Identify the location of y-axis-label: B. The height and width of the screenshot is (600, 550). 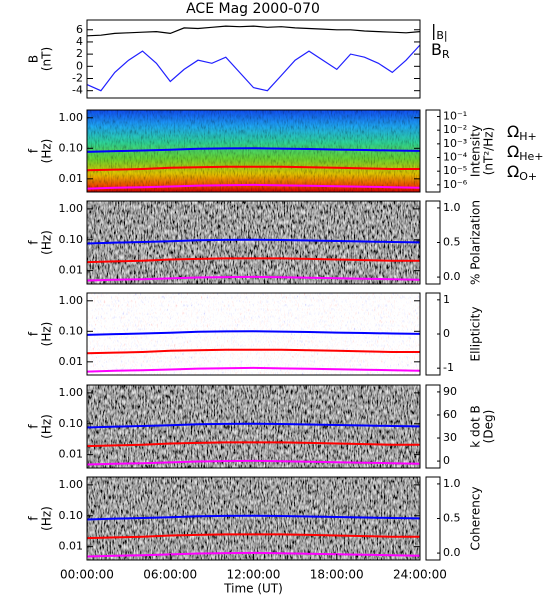
(34, 59).